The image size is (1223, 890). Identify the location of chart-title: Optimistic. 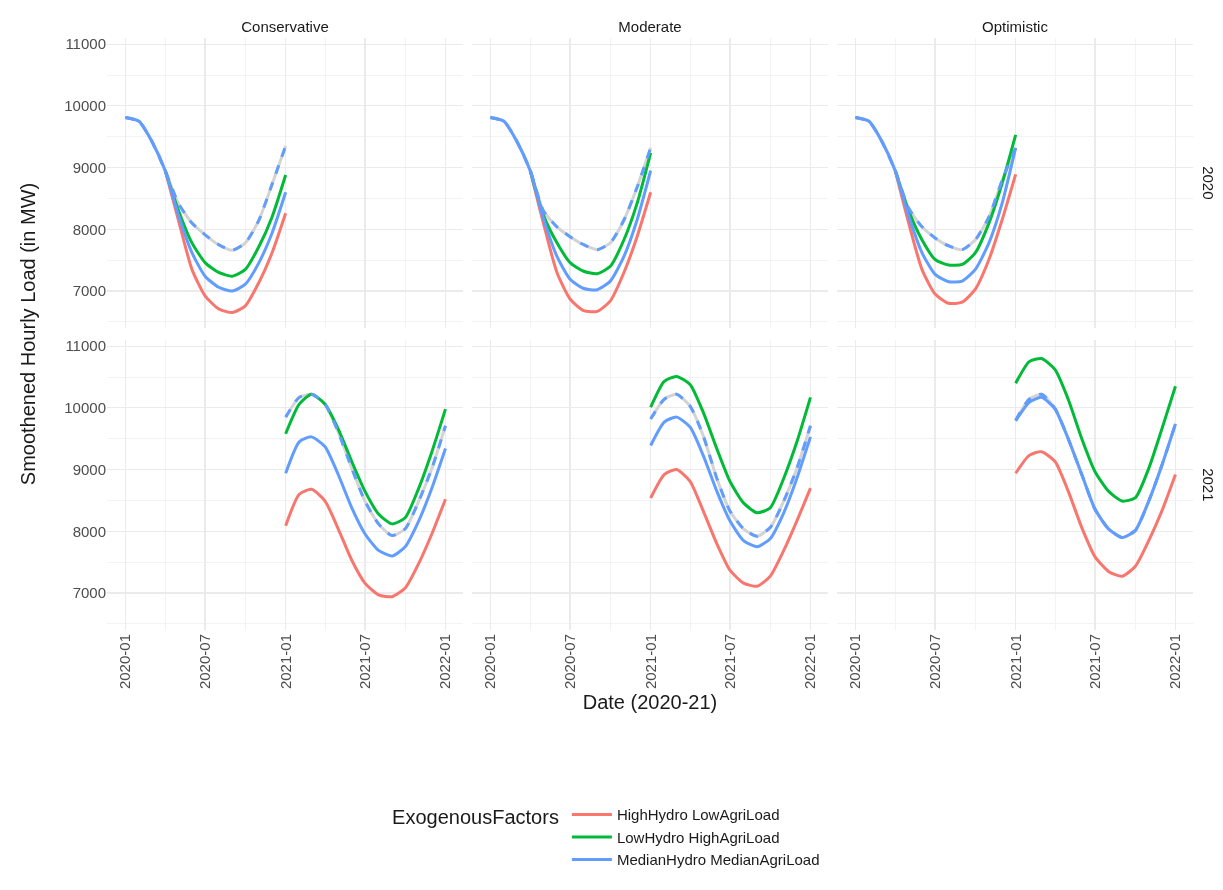
(1015, 26).